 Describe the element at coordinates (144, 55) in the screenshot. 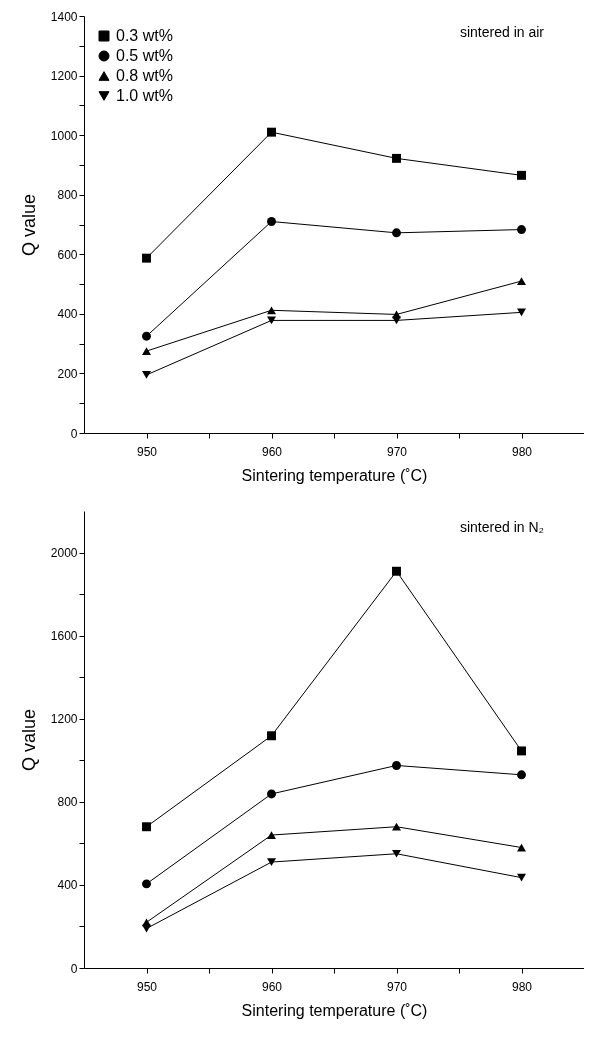

I see `legend-label: 0.5 wt%` at that location.